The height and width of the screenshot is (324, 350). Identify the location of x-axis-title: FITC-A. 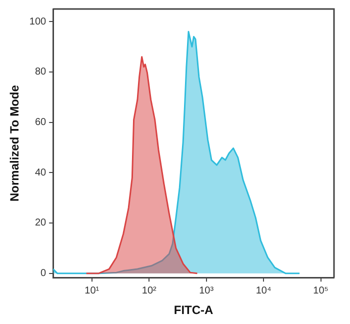
(194, 310).